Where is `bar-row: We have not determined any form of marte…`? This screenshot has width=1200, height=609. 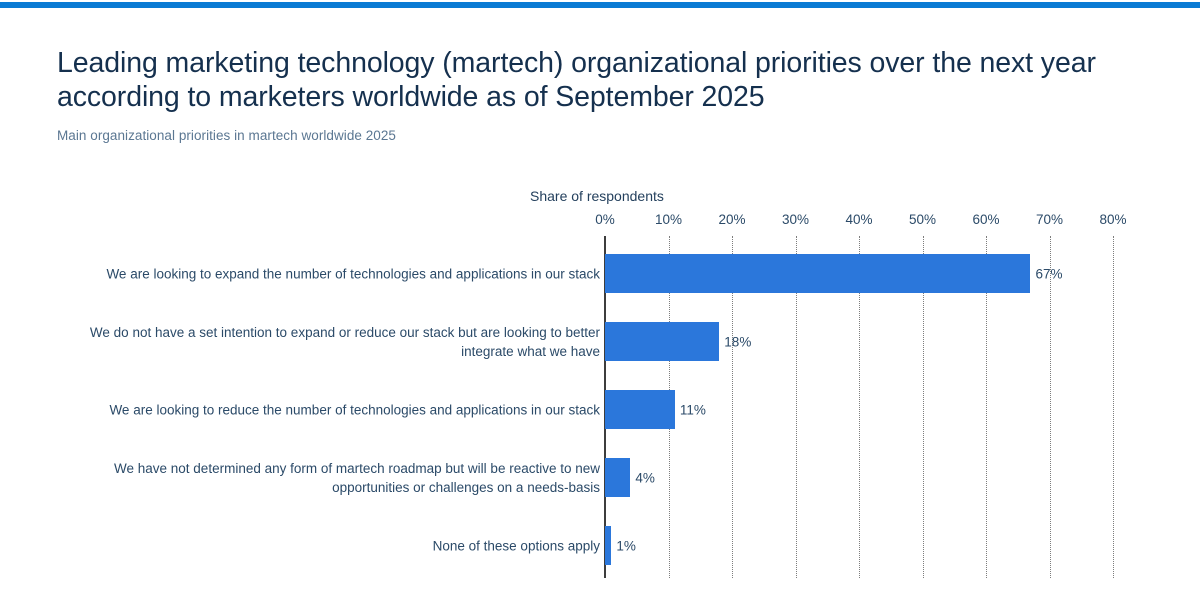
bar-row: We have not determined any form of marte… is located at coordinates (600, 477).